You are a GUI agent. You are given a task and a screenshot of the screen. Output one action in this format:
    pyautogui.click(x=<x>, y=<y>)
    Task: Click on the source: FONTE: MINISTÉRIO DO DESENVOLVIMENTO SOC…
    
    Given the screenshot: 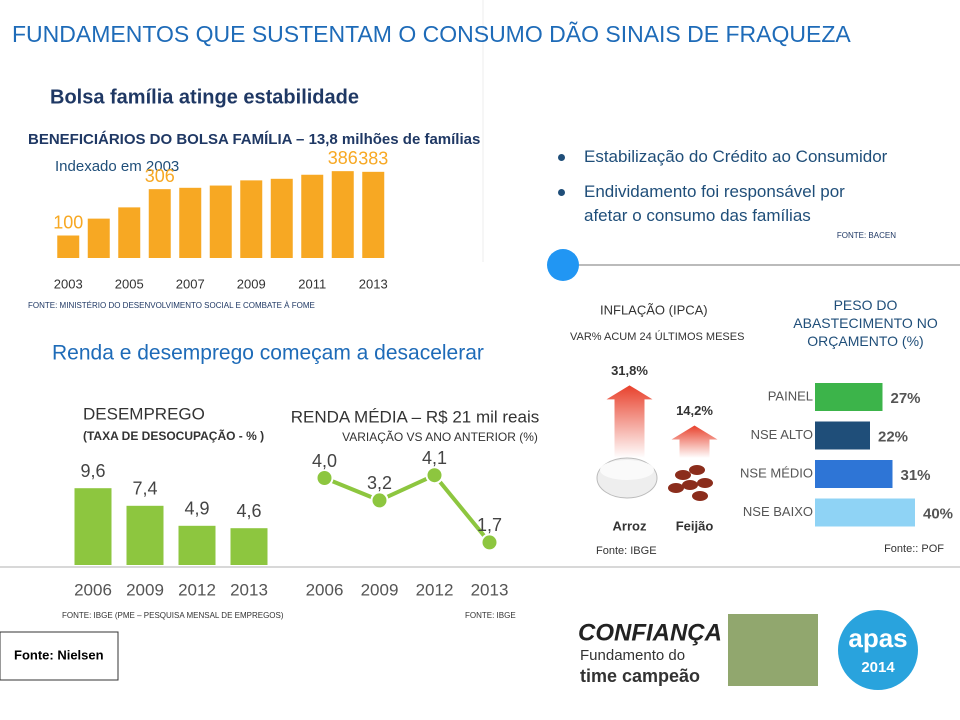 What is the action you would take?
    pyautogui.click(x=171, y=305)
    